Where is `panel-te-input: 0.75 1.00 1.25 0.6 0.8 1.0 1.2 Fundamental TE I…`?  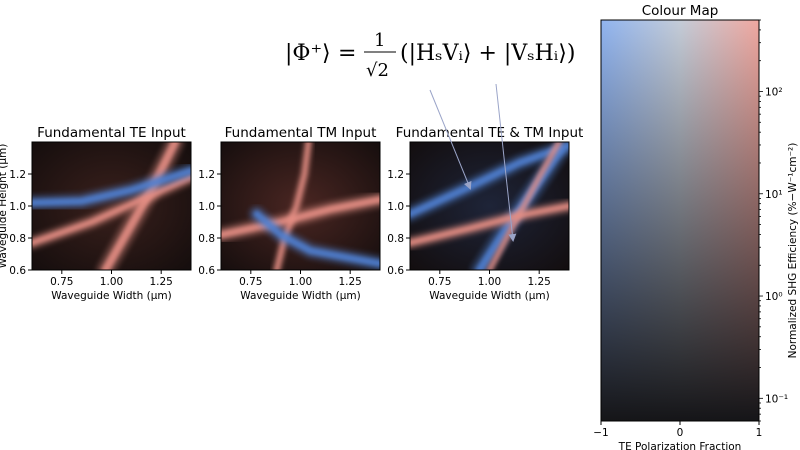
panel-te-input: 0.75 1.00 1.25 0.6 0.8 1.0 1.2 Fundamental TE I… is located at coordinates (96, 213).